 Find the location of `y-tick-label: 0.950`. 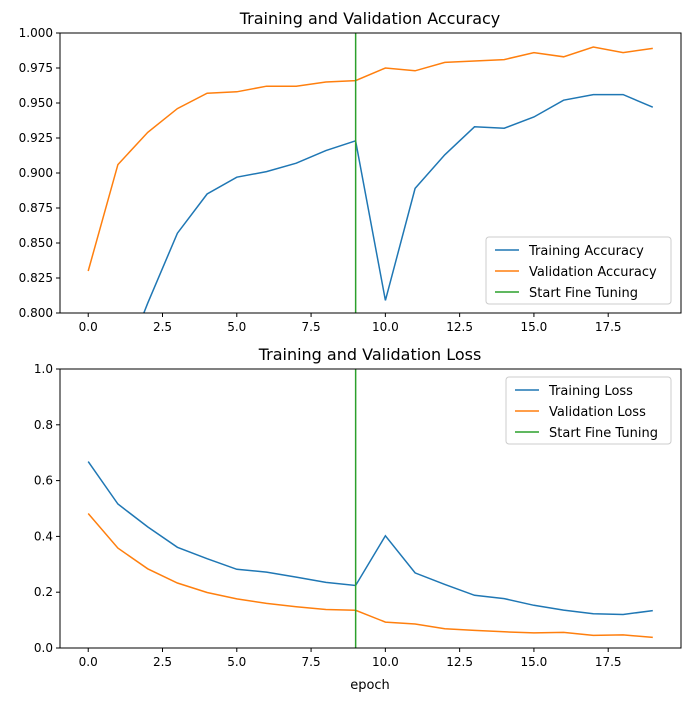

y-tick-label: 0.950 is located at coordinates (36, 103).